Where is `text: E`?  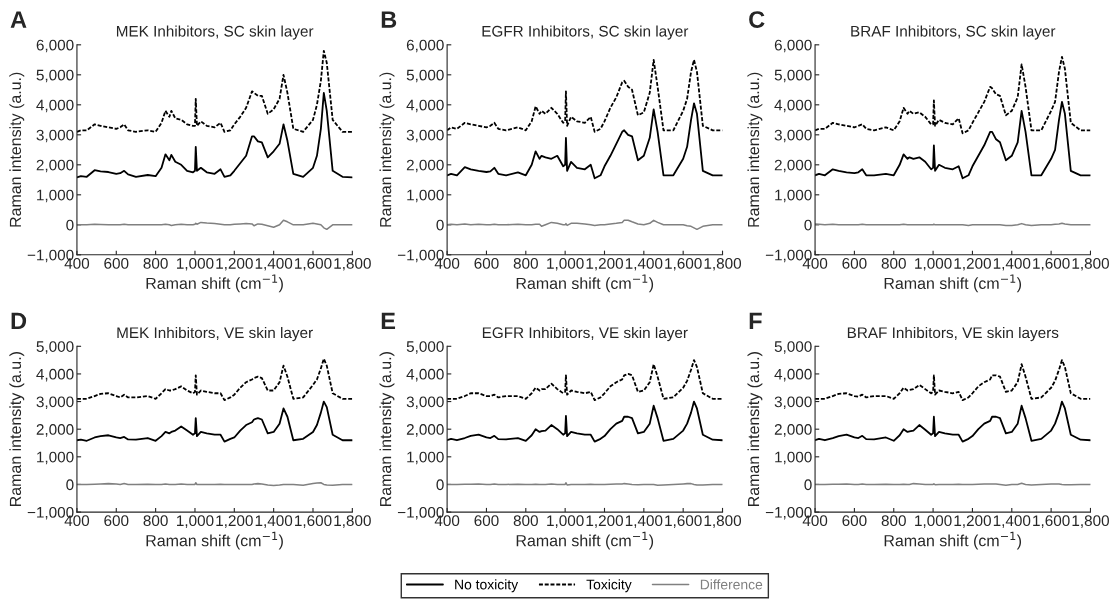 text: E is located at coordinates (388, 321).